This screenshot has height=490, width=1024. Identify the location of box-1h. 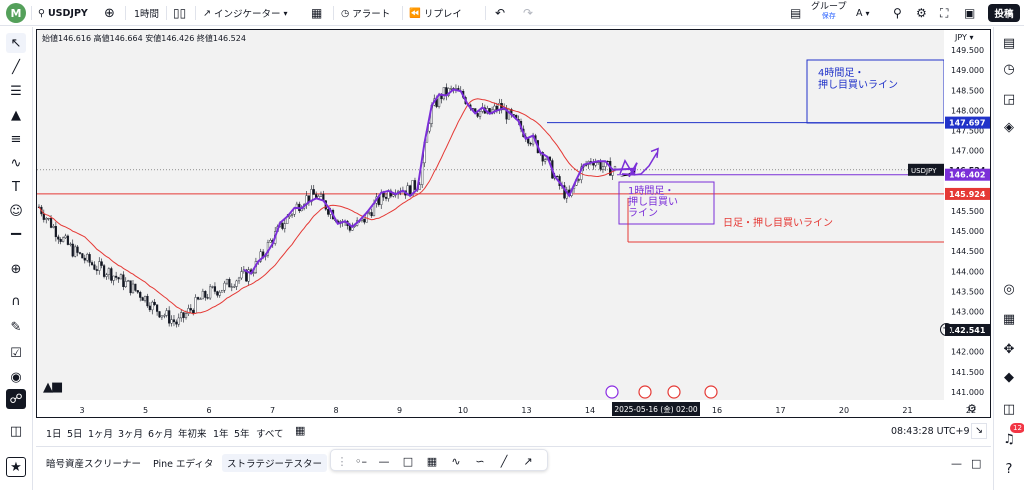
(666, 203).